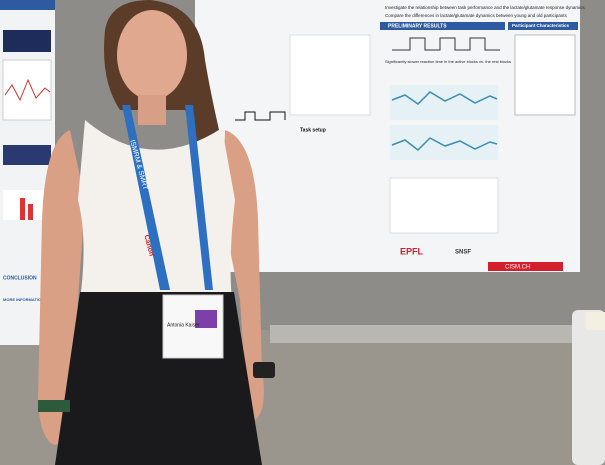 Image resolution: width=605 pixels, height=465 pixels. I want to click on task-diagram, so click(260, 116).